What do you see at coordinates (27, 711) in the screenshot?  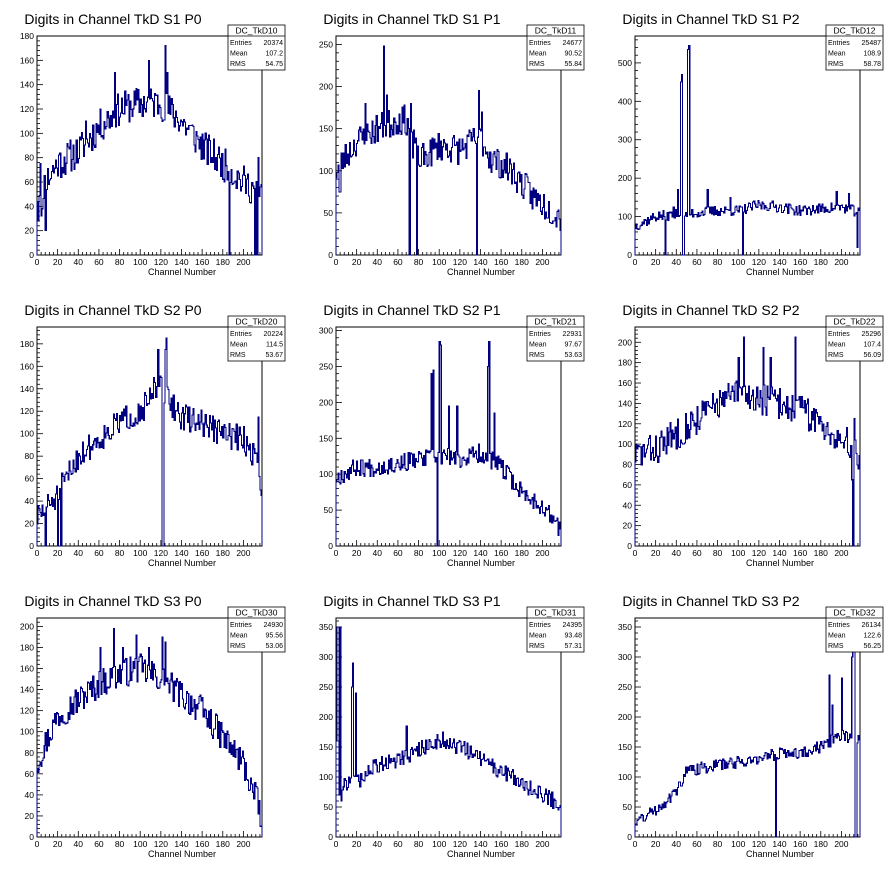 I see `y-tick-label: 120` at bounding box center [27, 711].